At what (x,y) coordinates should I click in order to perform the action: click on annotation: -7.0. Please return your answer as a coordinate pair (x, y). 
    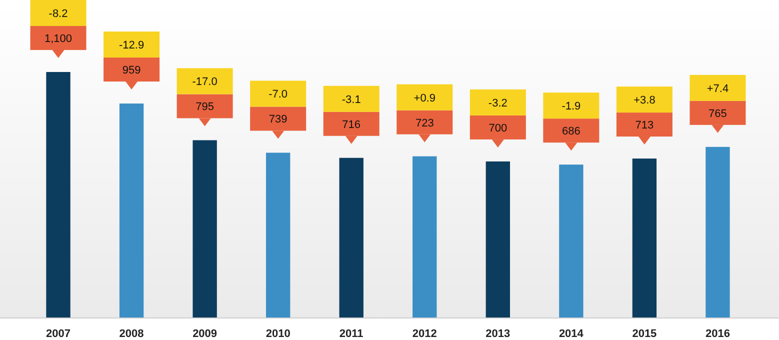
    Looking at the image, I should click on (278, 94).